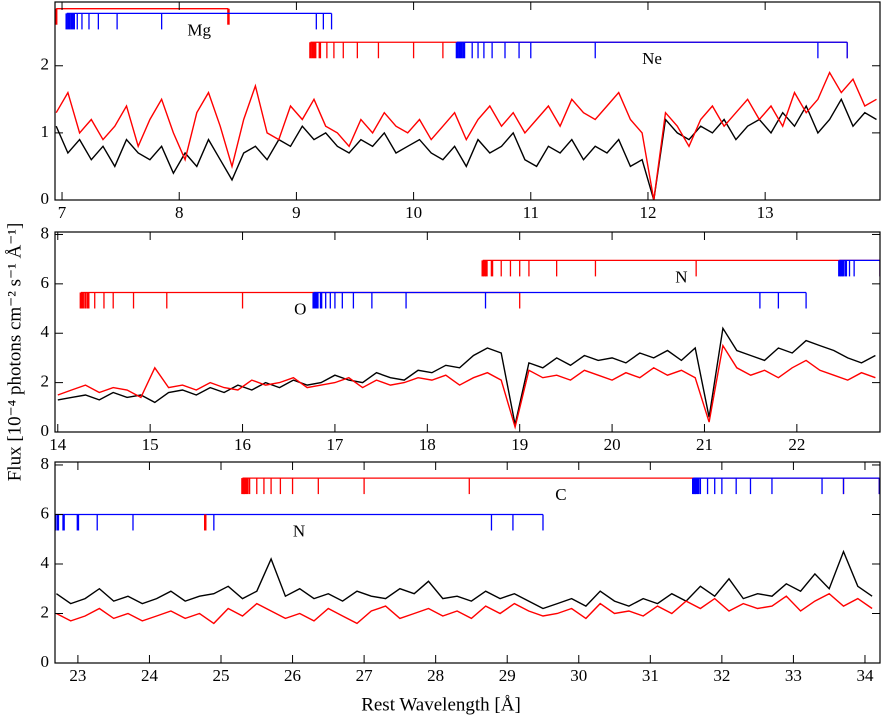 The width and height of the screenshot is (883, 718). Describe the element at coordinates (652, 58) in the screenshot. I see `line-series-label: Ne` at that location.